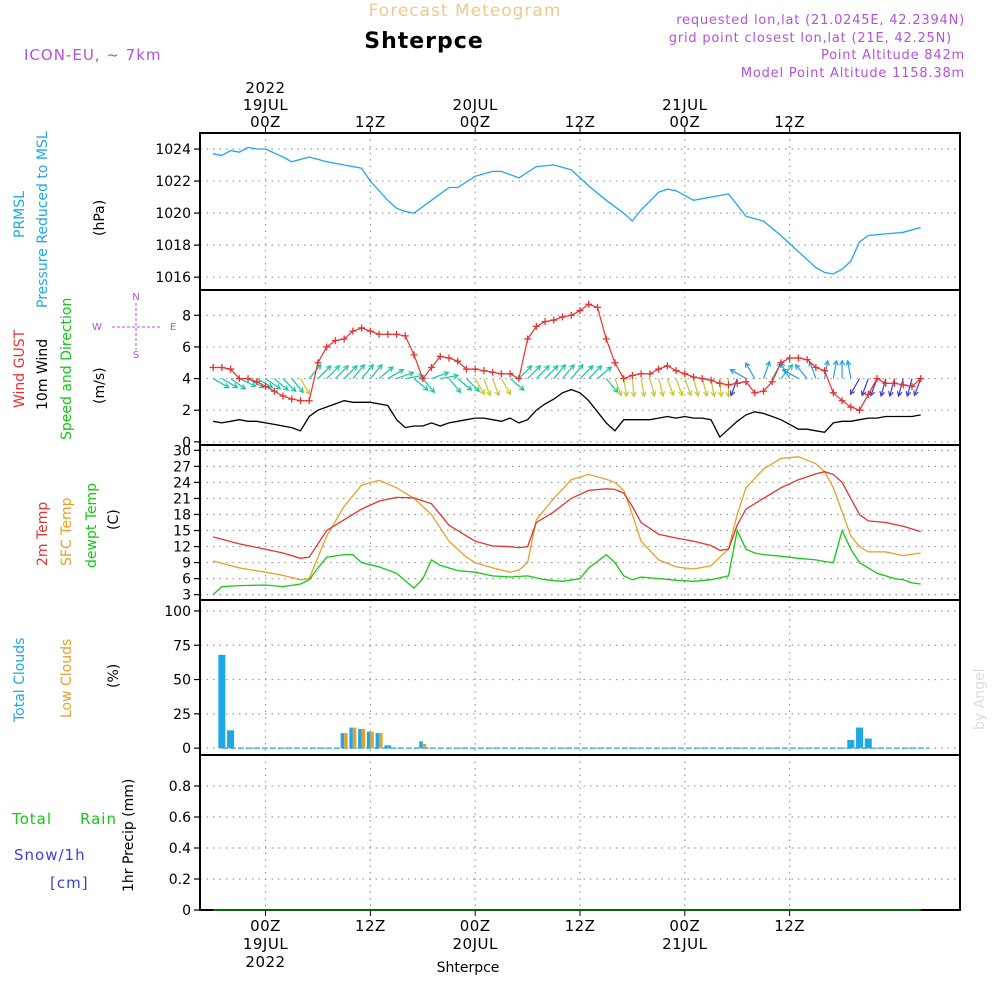 This screenshot has height=1004, width=1000. Describe the element at coordinates (93, 55) in the screenshot. I see `model-label: ICON-EU, ~ 7km` at that location.